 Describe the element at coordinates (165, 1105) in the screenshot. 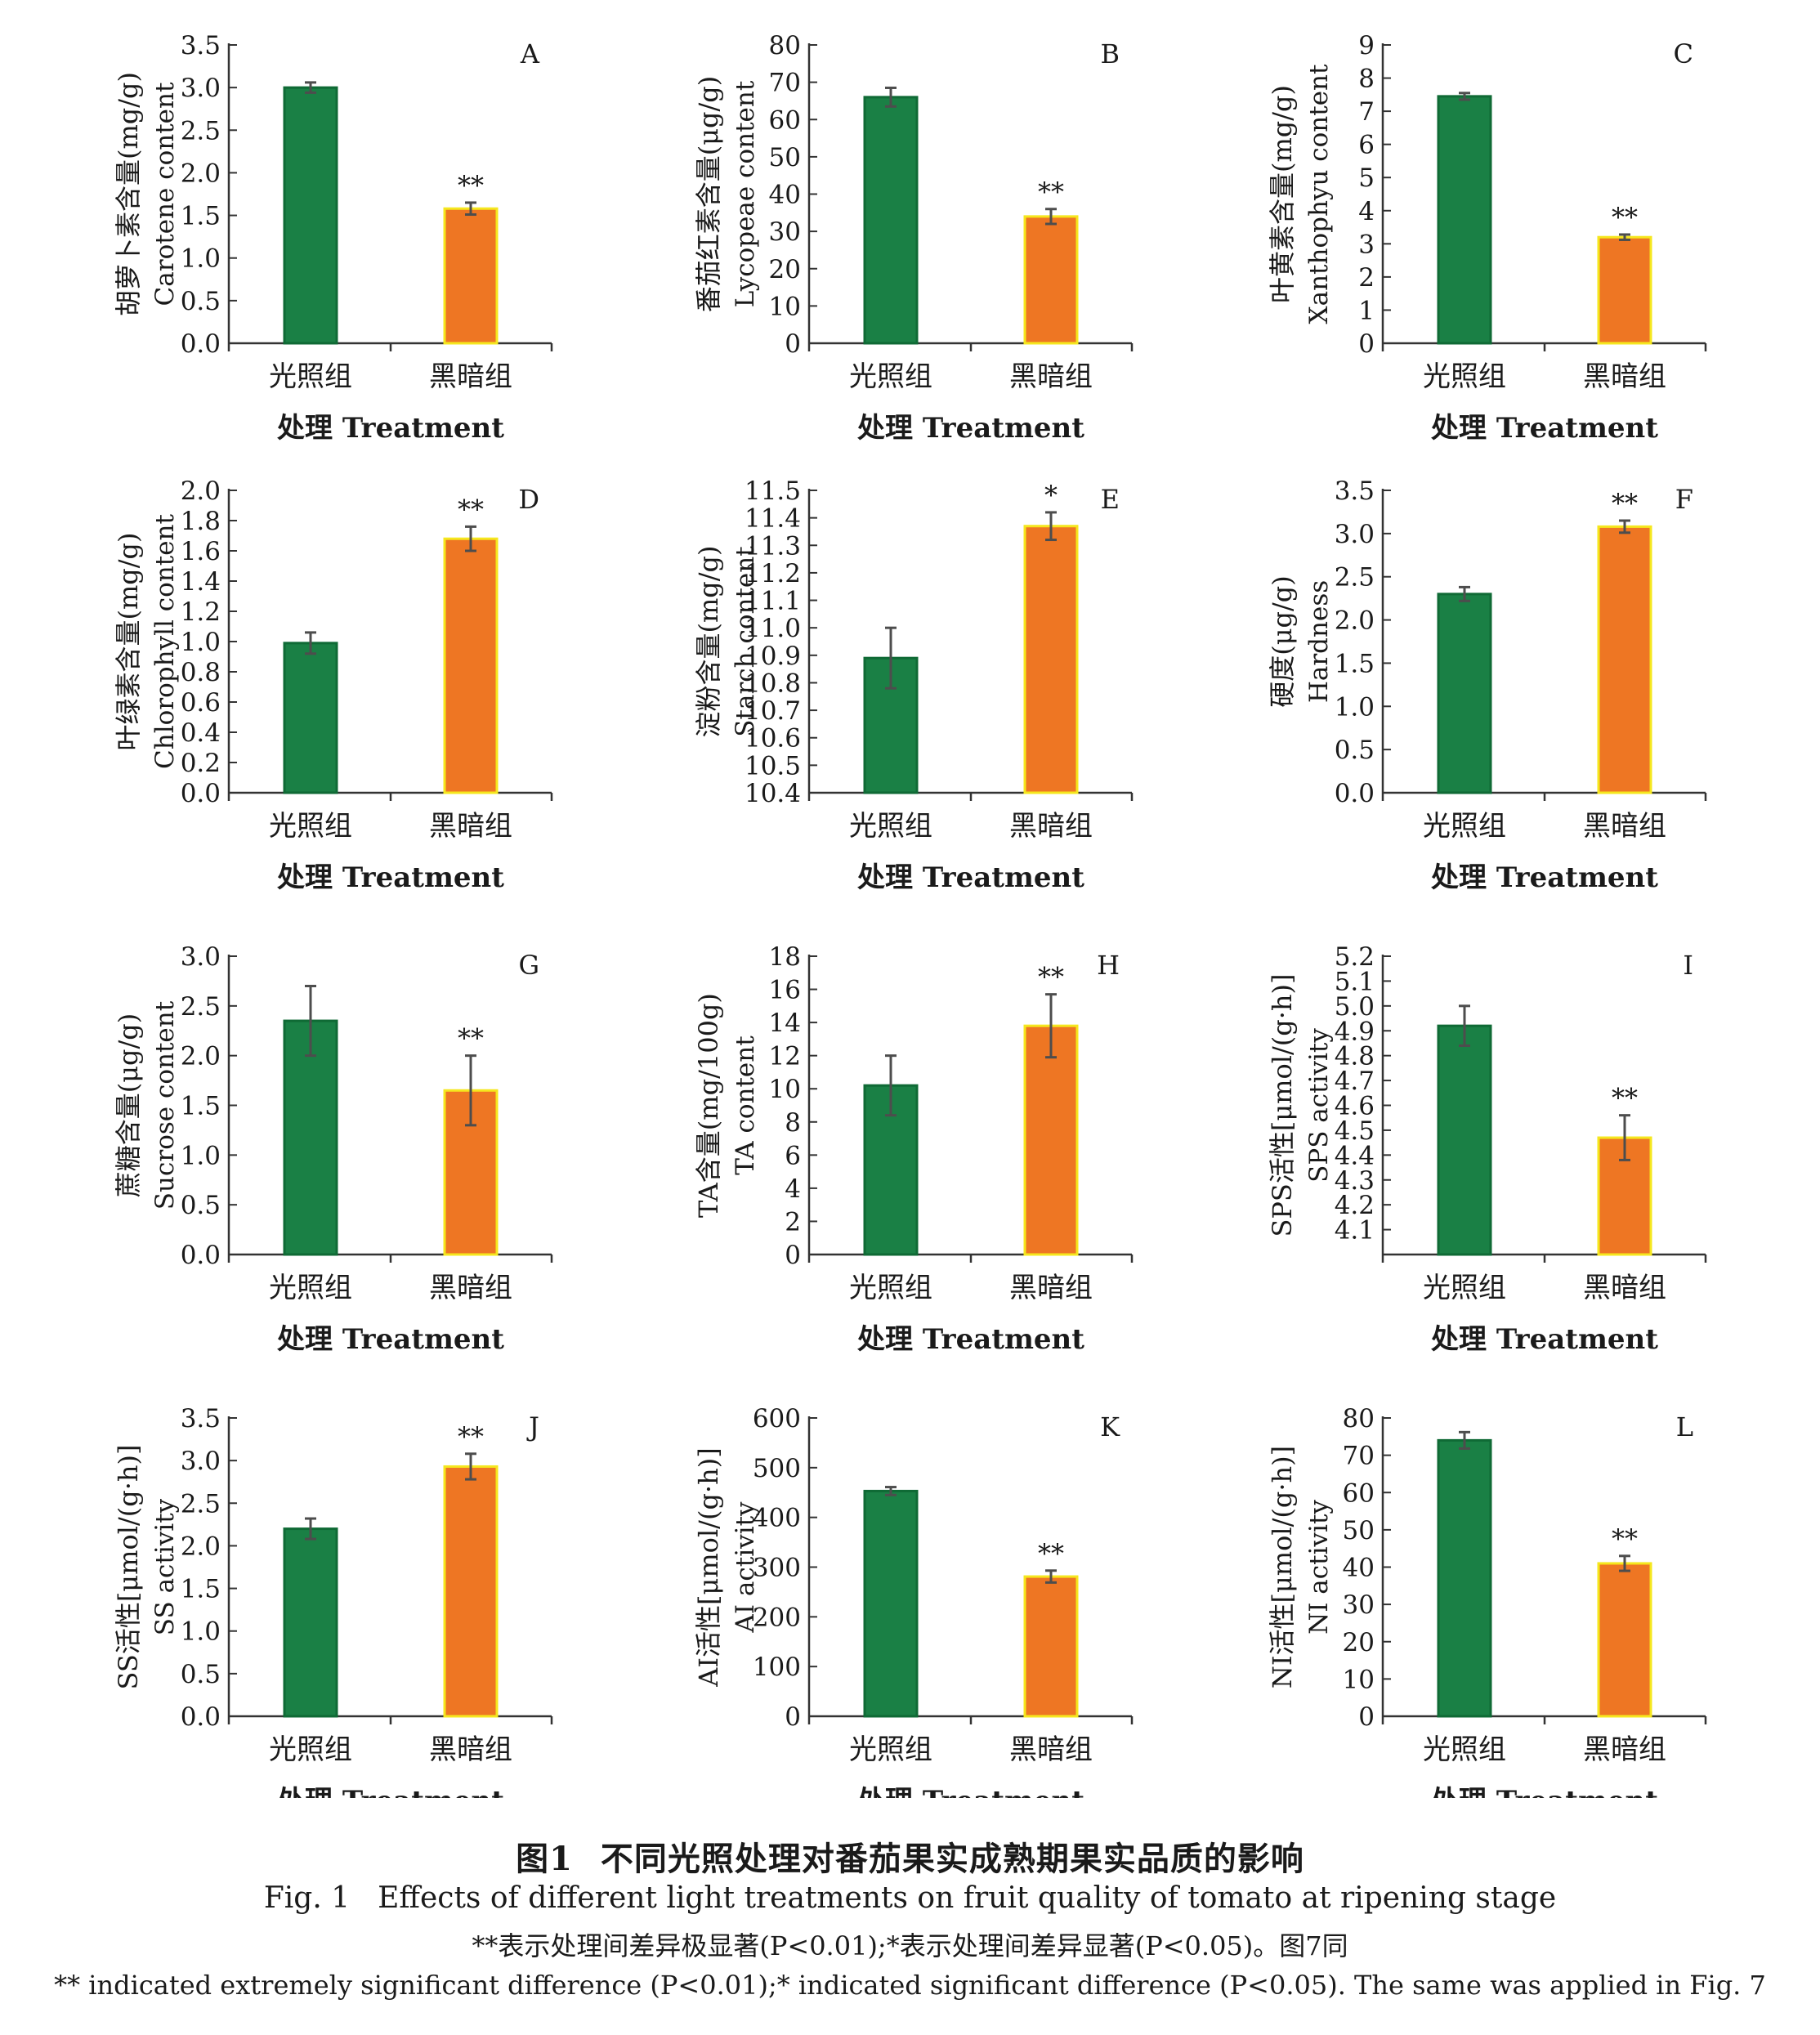

I see `y-axis-title-en: Sucrose content` at that location.